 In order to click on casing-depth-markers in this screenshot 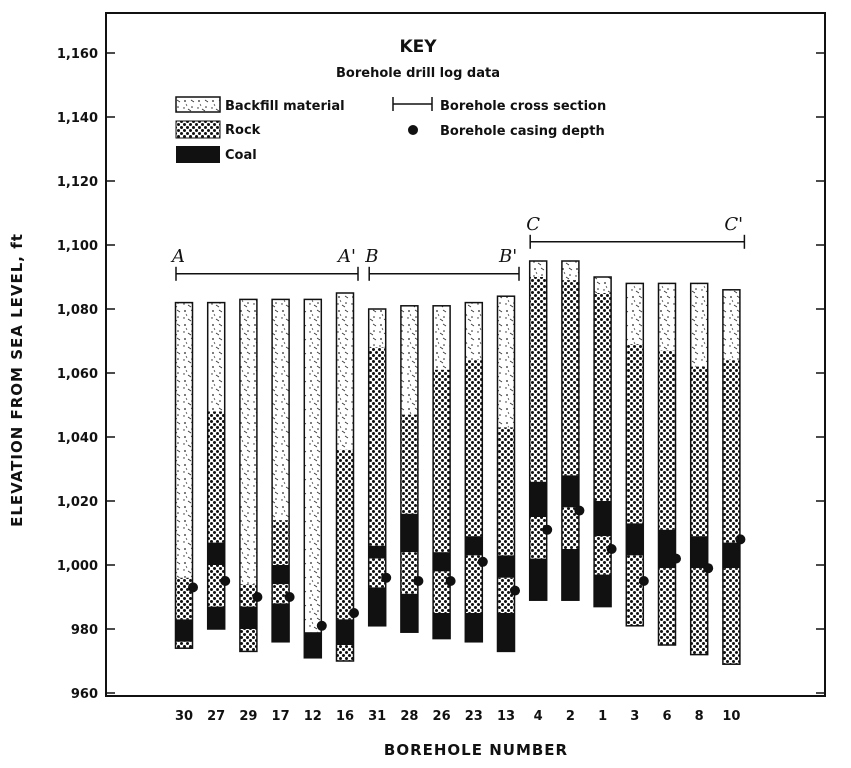, I will do `click(467, 568)`.